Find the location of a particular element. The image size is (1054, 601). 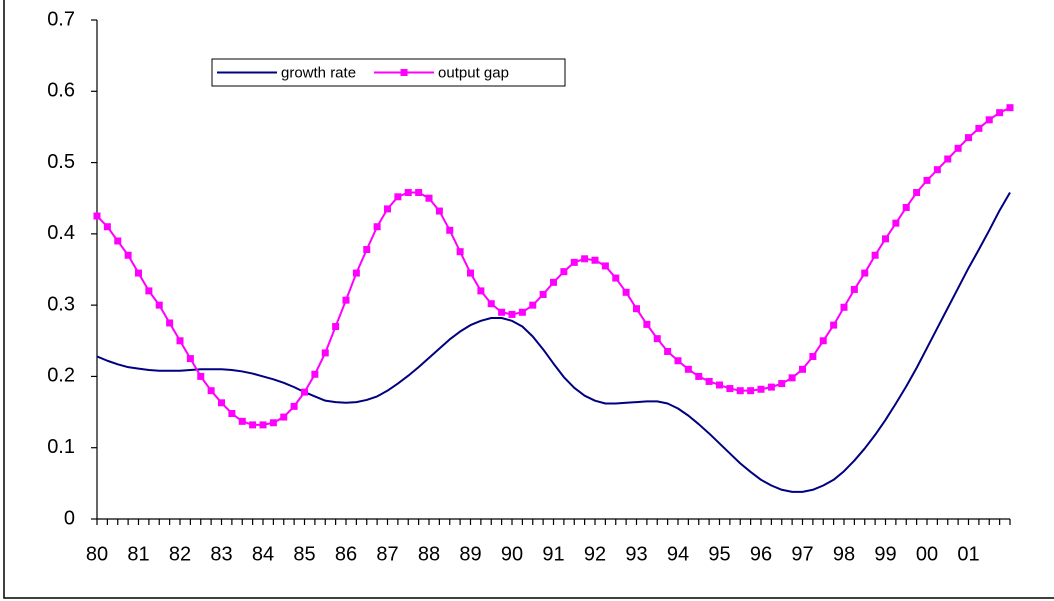

x-tick-label: 81 is located at coordinates (138, 554).